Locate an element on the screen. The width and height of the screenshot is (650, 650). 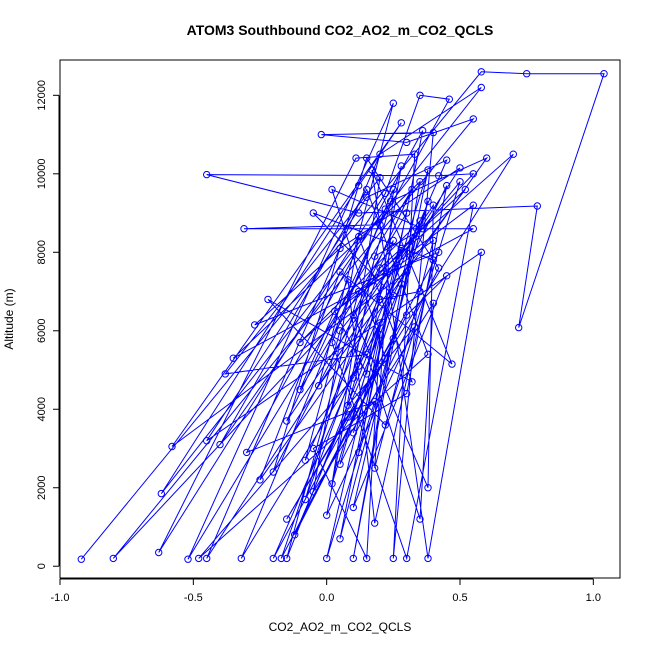
y-axis-label: Altitude (m) is located at coordinates (9, 318).